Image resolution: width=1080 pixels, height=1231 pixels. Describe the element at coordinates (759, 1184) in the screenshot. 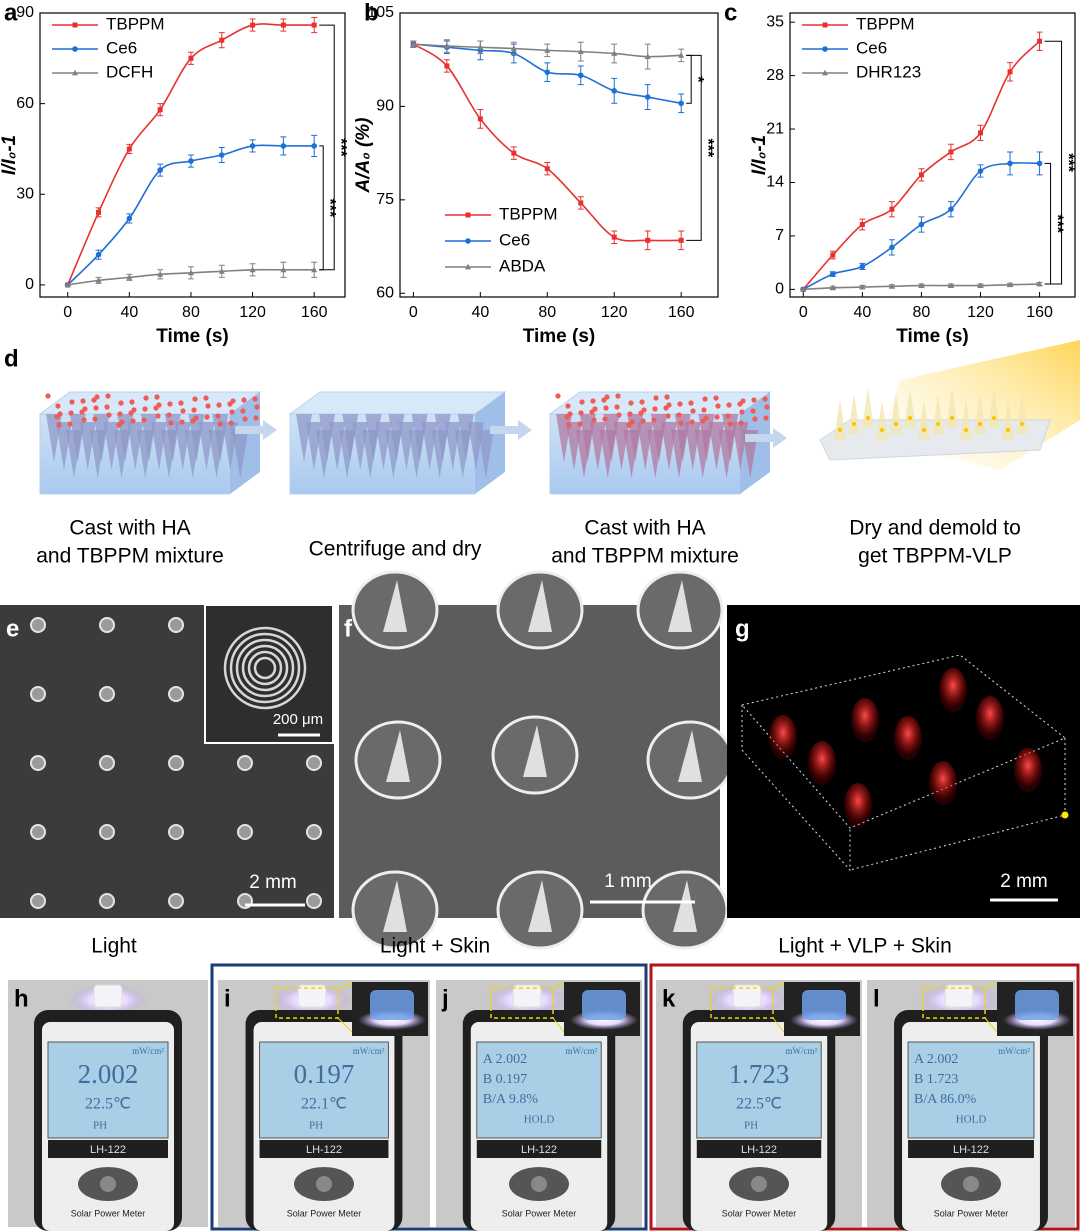

I see `button` at that location.